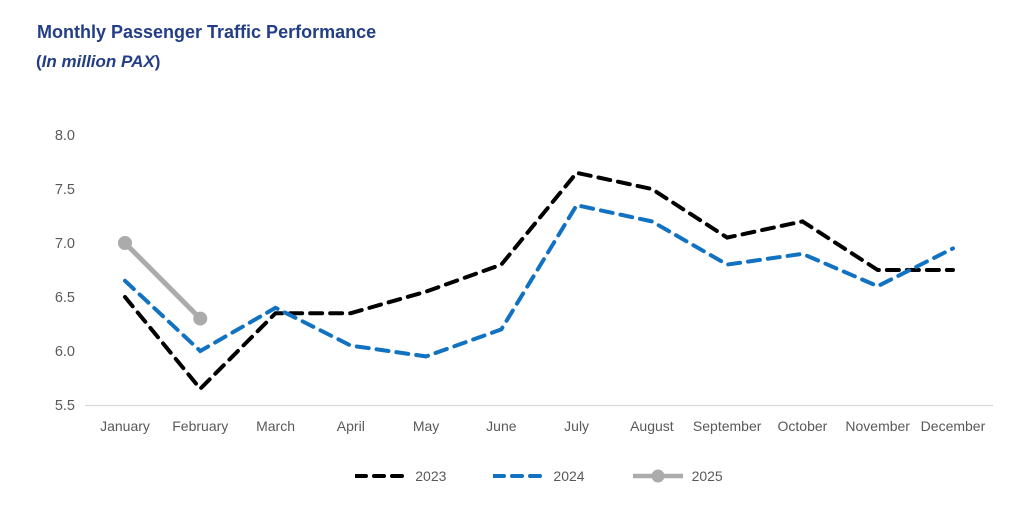  I want to click on chart-legend: 2023 2024 2025, so click(539, 476).